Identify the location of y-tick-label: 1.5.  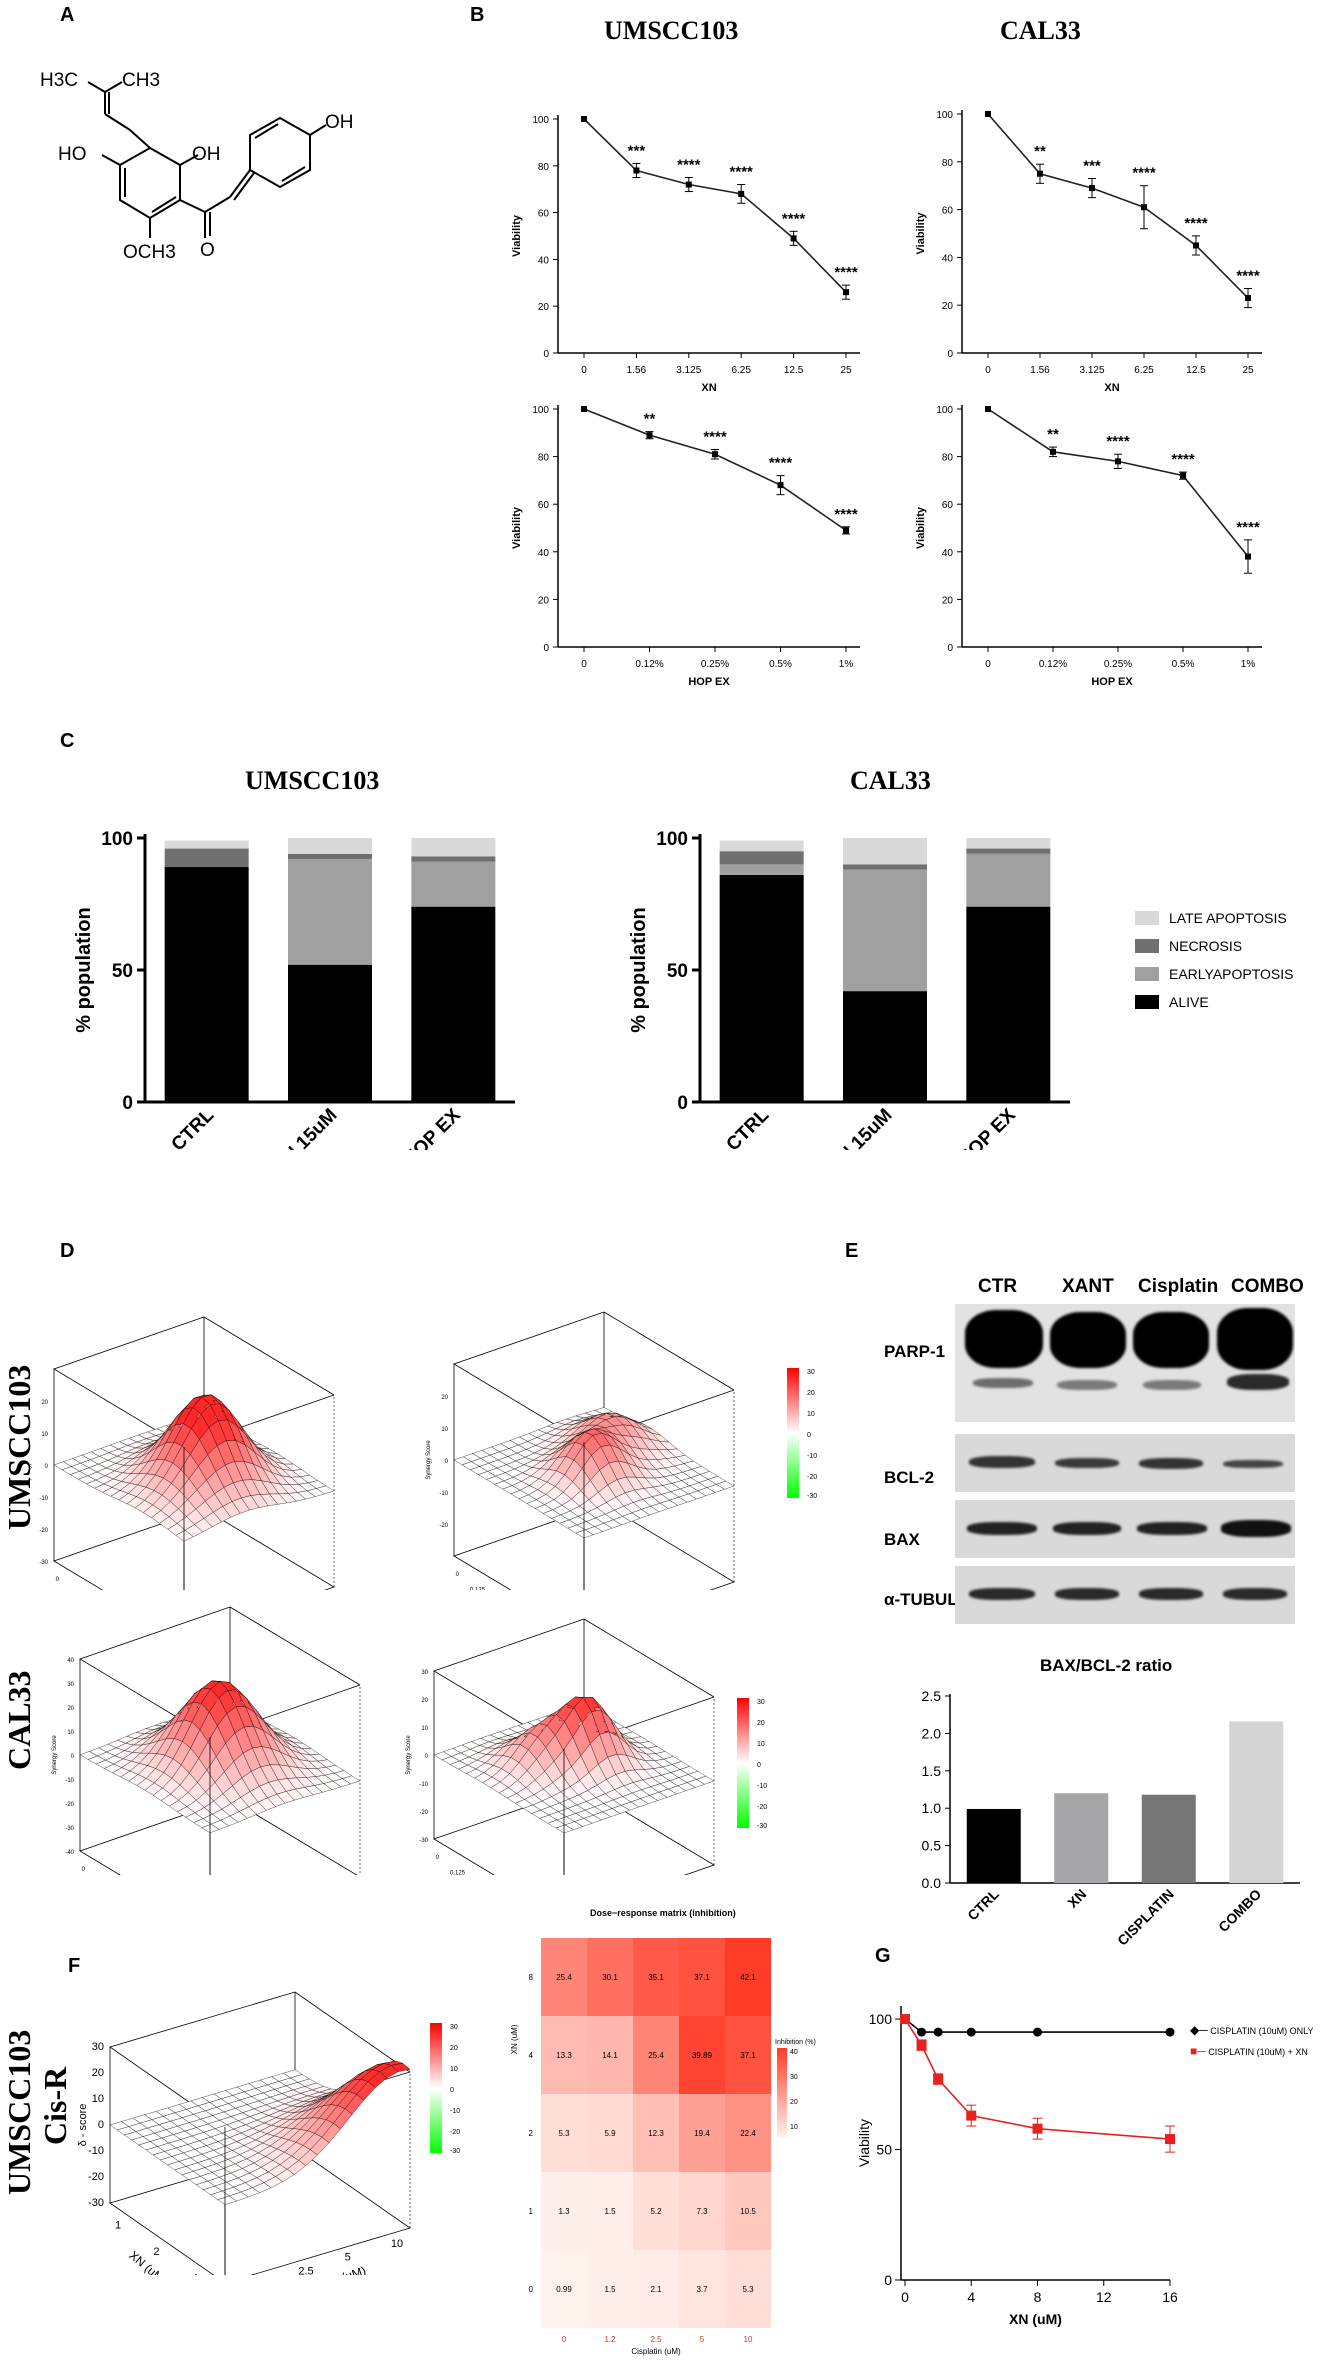
(932, 1771).